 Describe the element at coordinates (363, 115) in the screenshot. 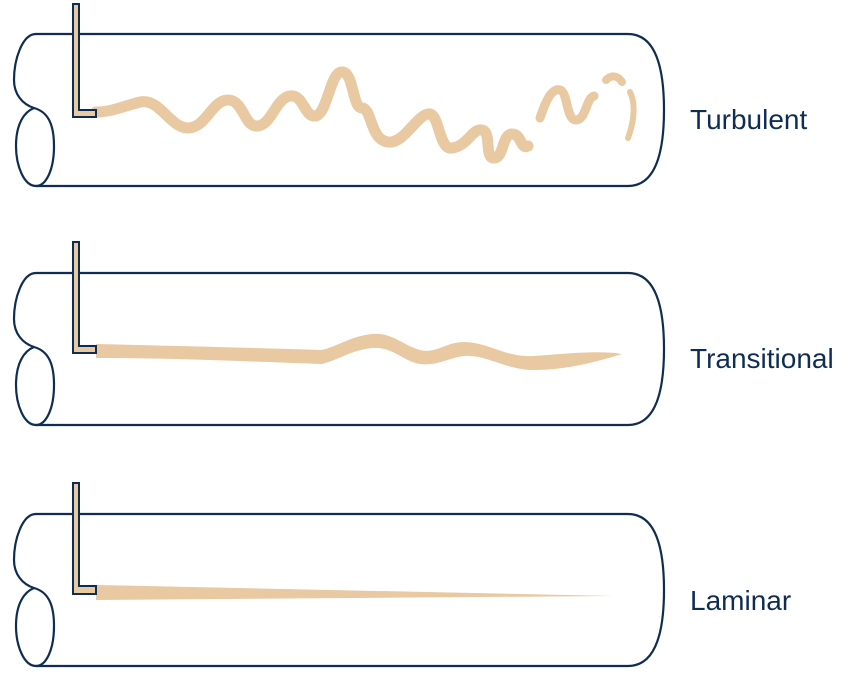

I see `turbulent-dye-streak` at that location.